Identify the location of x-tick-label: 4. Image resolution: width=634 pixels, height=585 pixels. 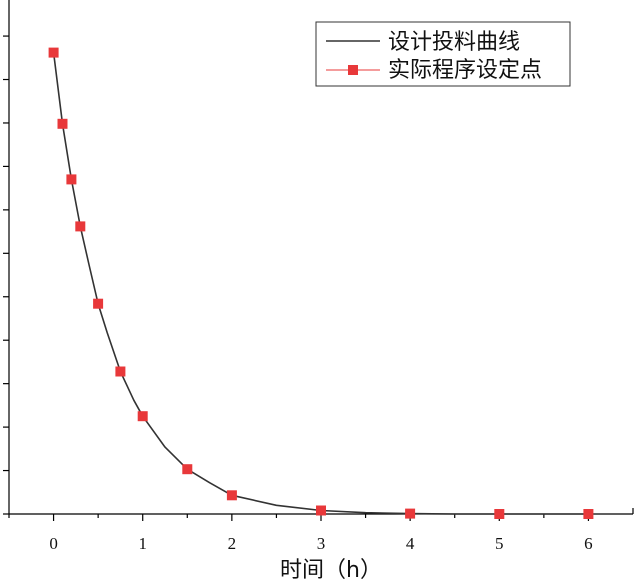
(410, 543).